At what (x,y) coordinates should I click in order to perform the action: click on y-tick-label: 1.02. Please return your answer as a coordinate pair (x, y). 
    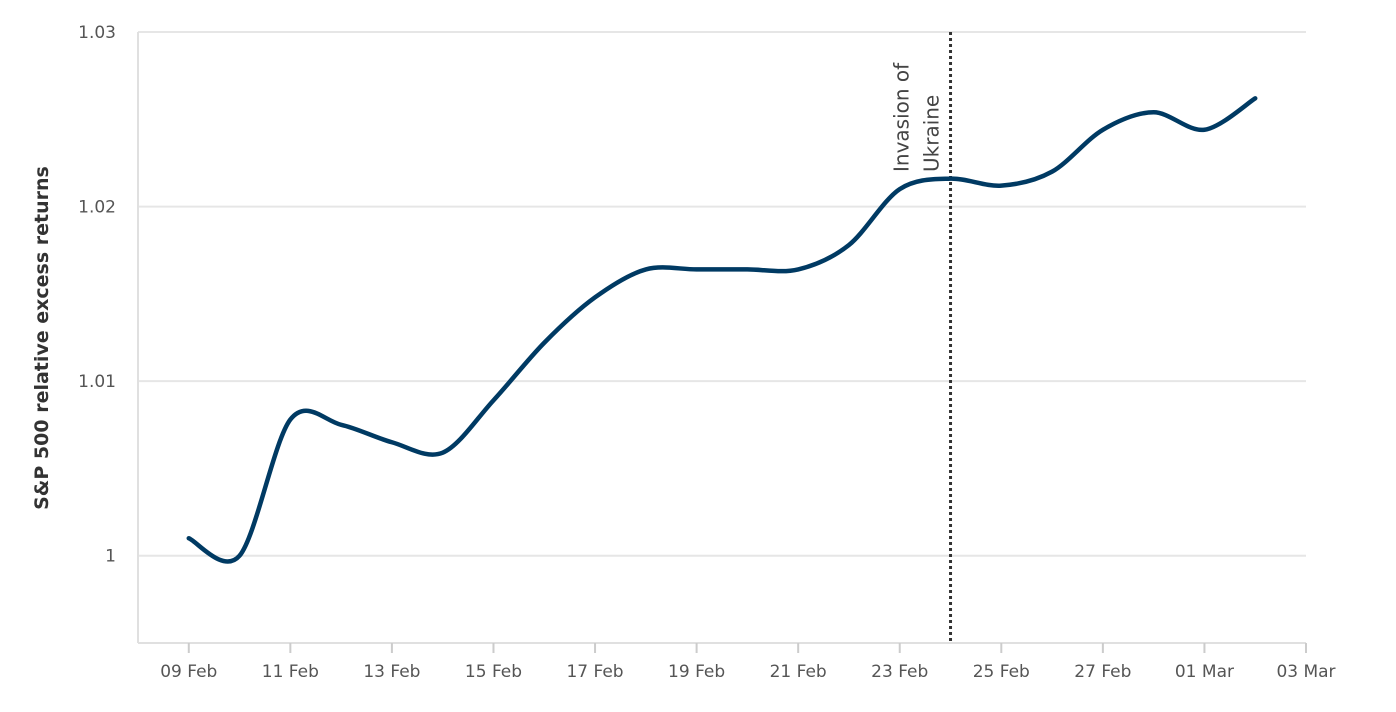
    Looking at the image, I should click on (97, 208).